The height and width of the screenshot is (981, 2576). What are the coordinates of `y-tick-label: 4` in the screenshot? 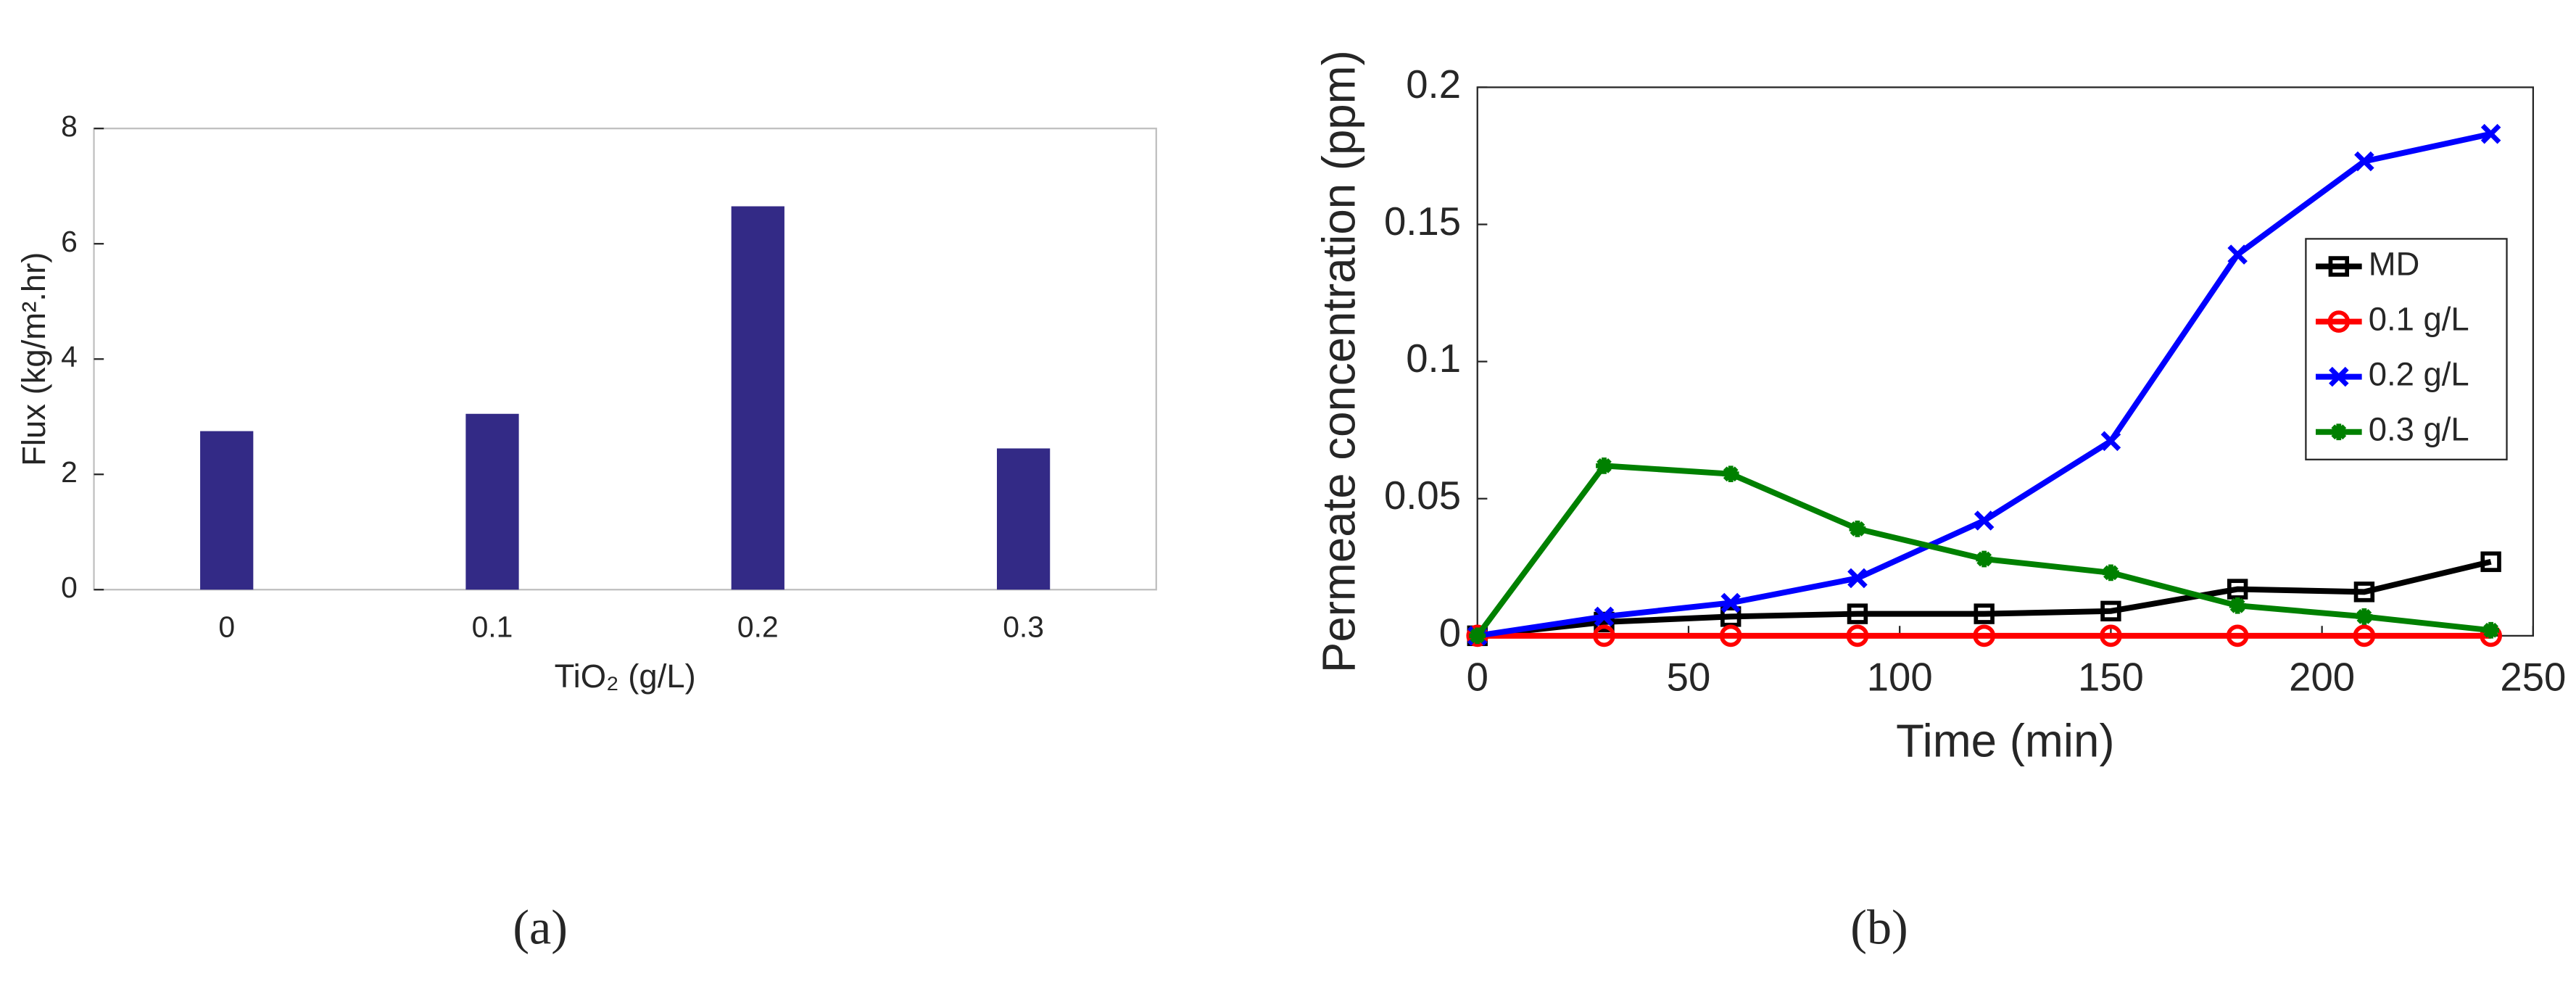 It's located at (69, 357).